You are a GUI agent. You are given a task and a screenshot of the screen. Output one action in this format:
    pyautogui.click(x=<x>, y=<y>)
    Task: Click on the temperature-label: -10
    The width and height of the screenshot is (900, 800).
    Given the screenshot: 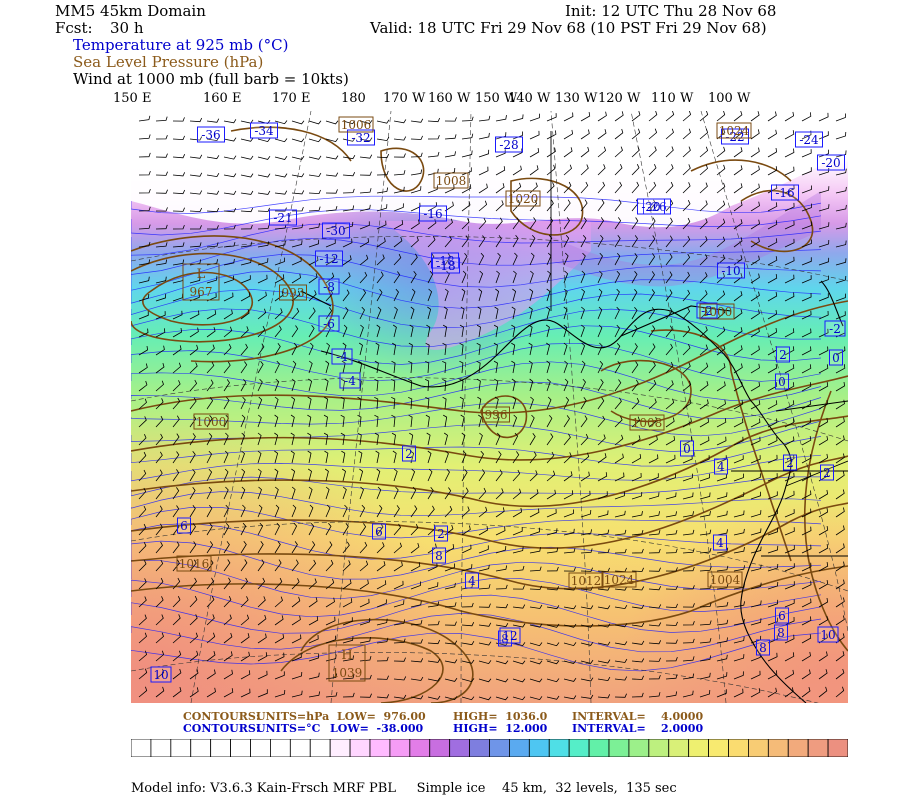 What is the action you would take?
    pyautogui.click(x=730, y=271)
    